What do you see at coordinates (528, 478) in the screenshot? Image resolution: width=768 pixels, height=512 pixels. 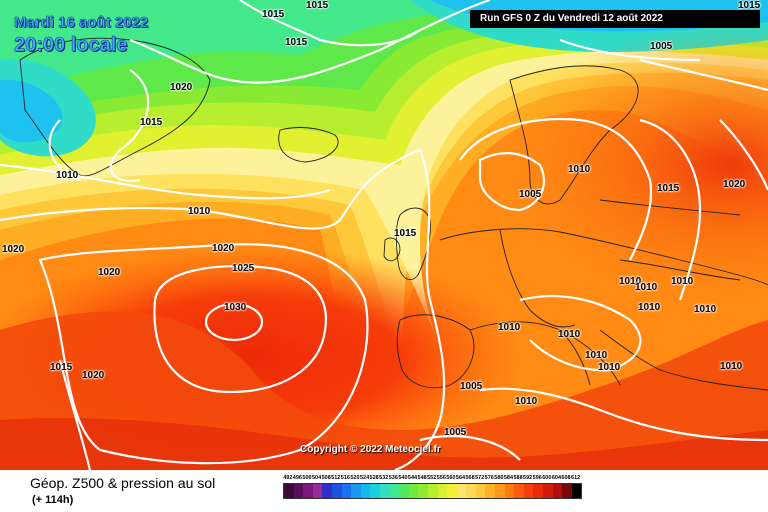 I see `scale-tick-label: 592` at bounding box center [528, 478].